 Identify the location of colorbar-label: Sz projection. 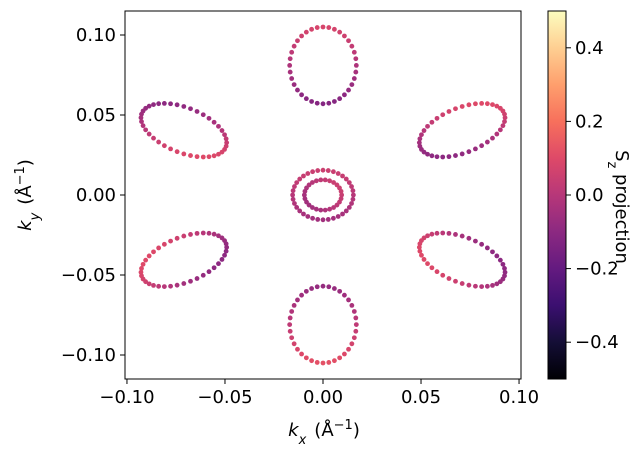
(619, 207).